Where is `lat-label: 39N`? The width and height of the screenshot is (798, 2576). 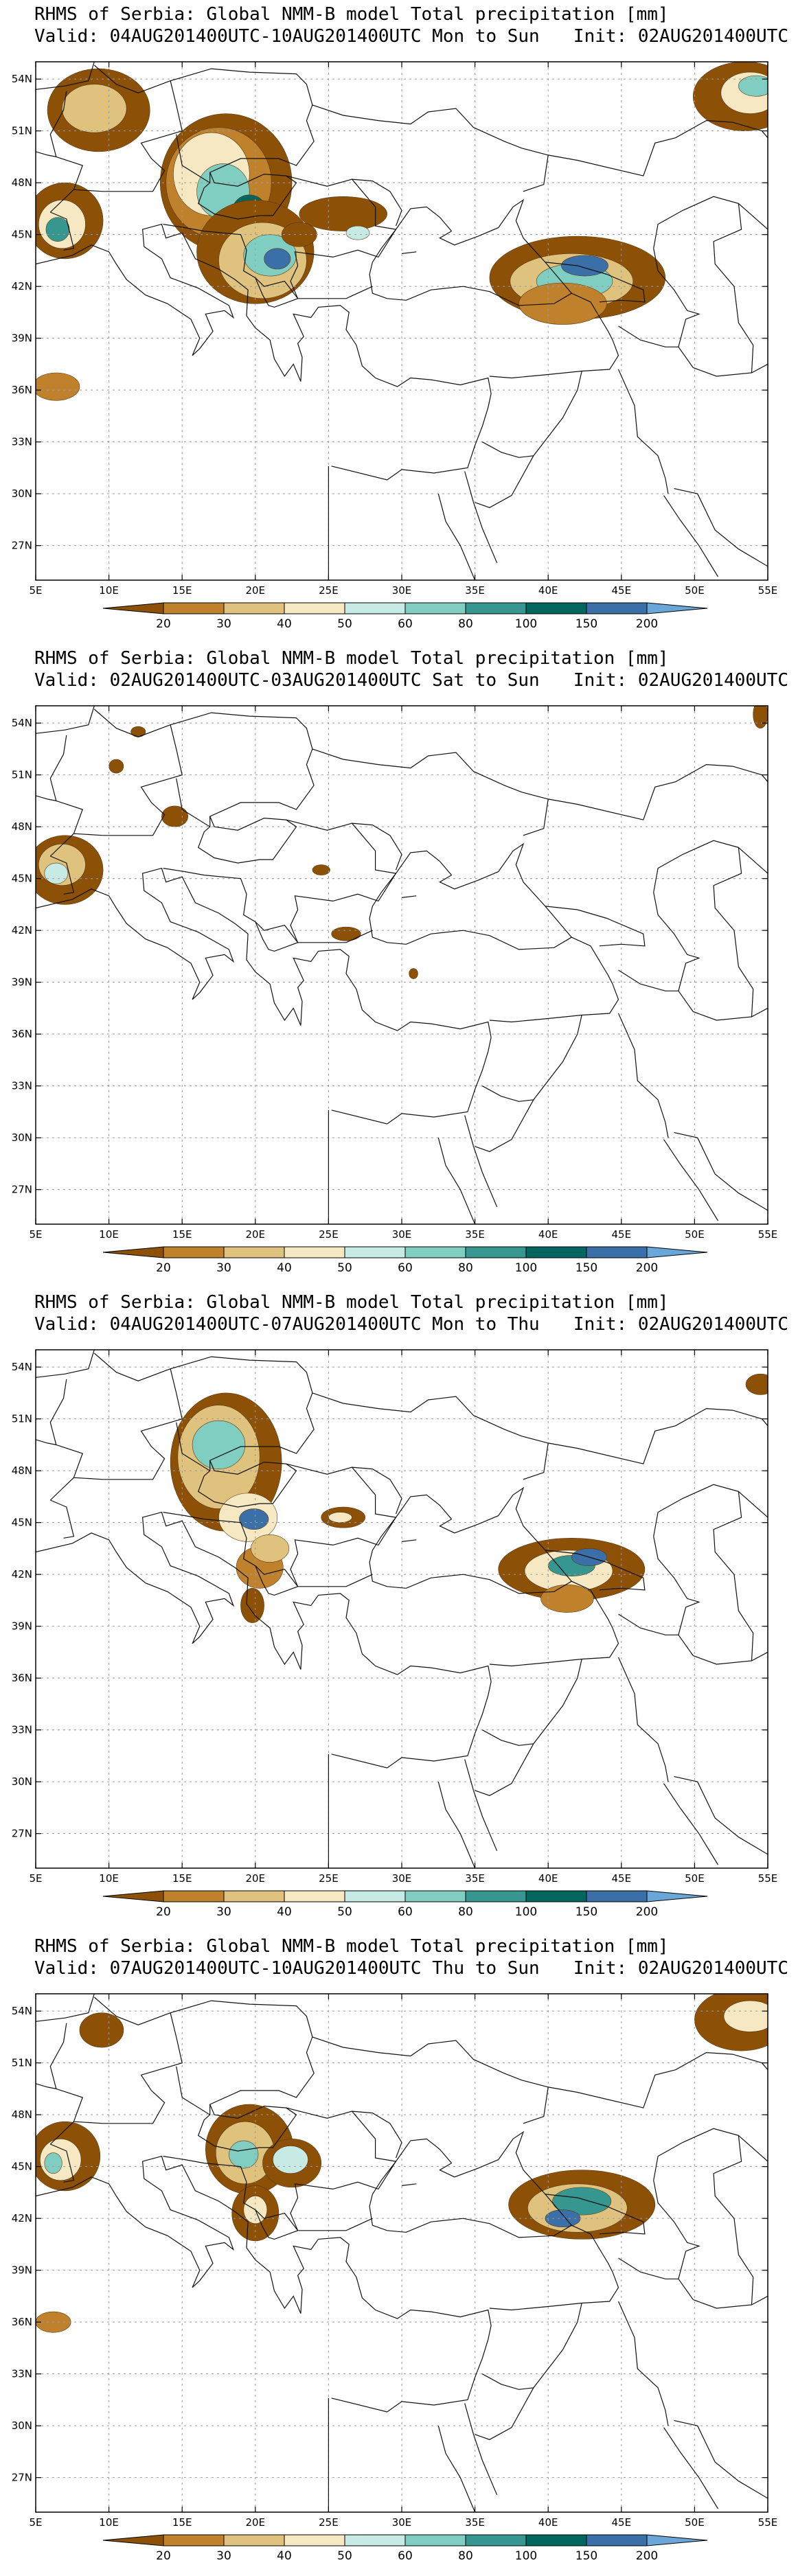
lat-label: 39N is located at coordinates (22, 338).